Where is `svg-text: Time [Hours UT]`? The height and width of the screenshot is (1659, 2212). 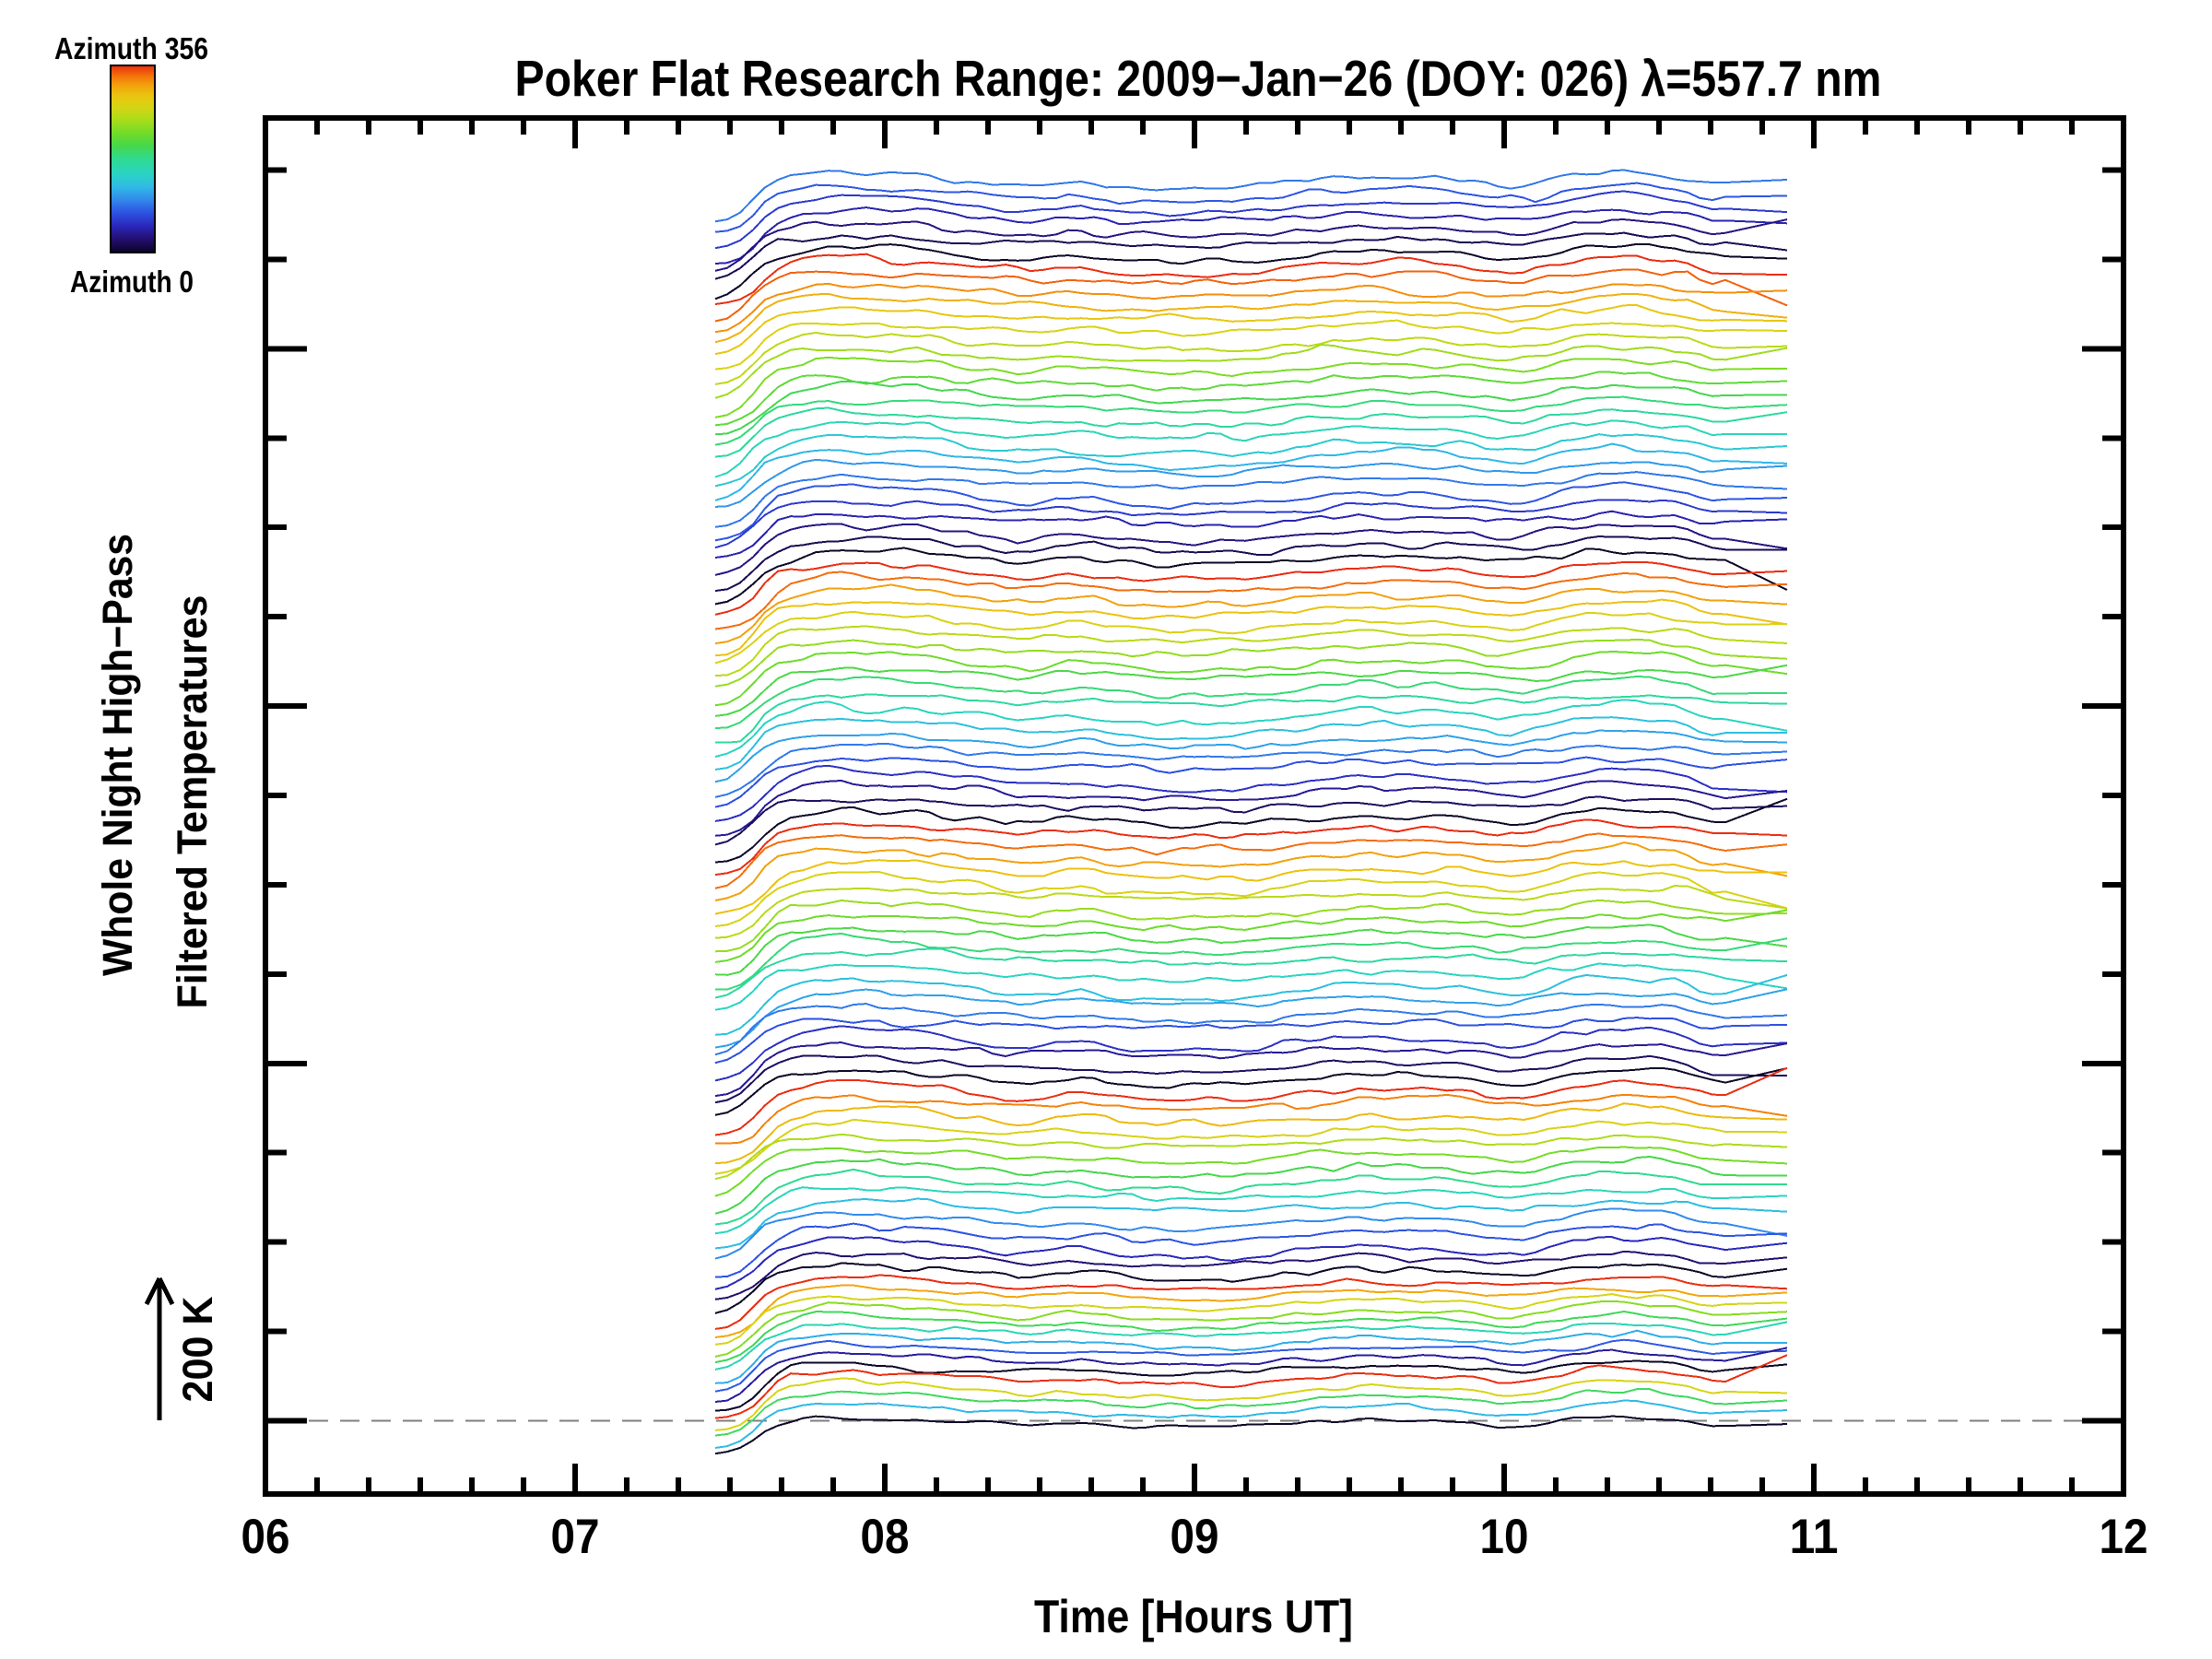
svg-text: Time [Hours UT] is located at coordinates (1193, 1616).